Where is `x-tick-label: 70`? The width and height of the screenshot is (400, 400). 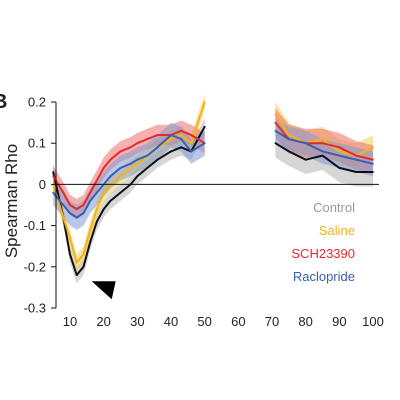 x-tick-label: 70 is located at coordinates (272, 321).